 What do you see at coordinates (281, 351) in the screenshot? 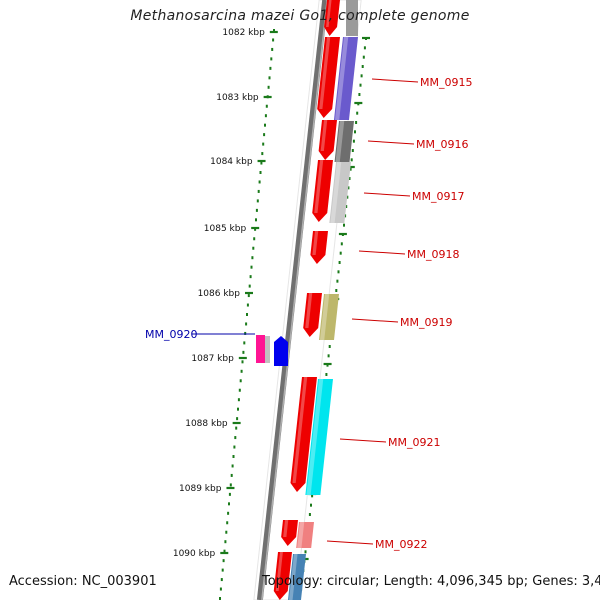
I see `cds-arrow-reverse` at bounding box center [281, 351].